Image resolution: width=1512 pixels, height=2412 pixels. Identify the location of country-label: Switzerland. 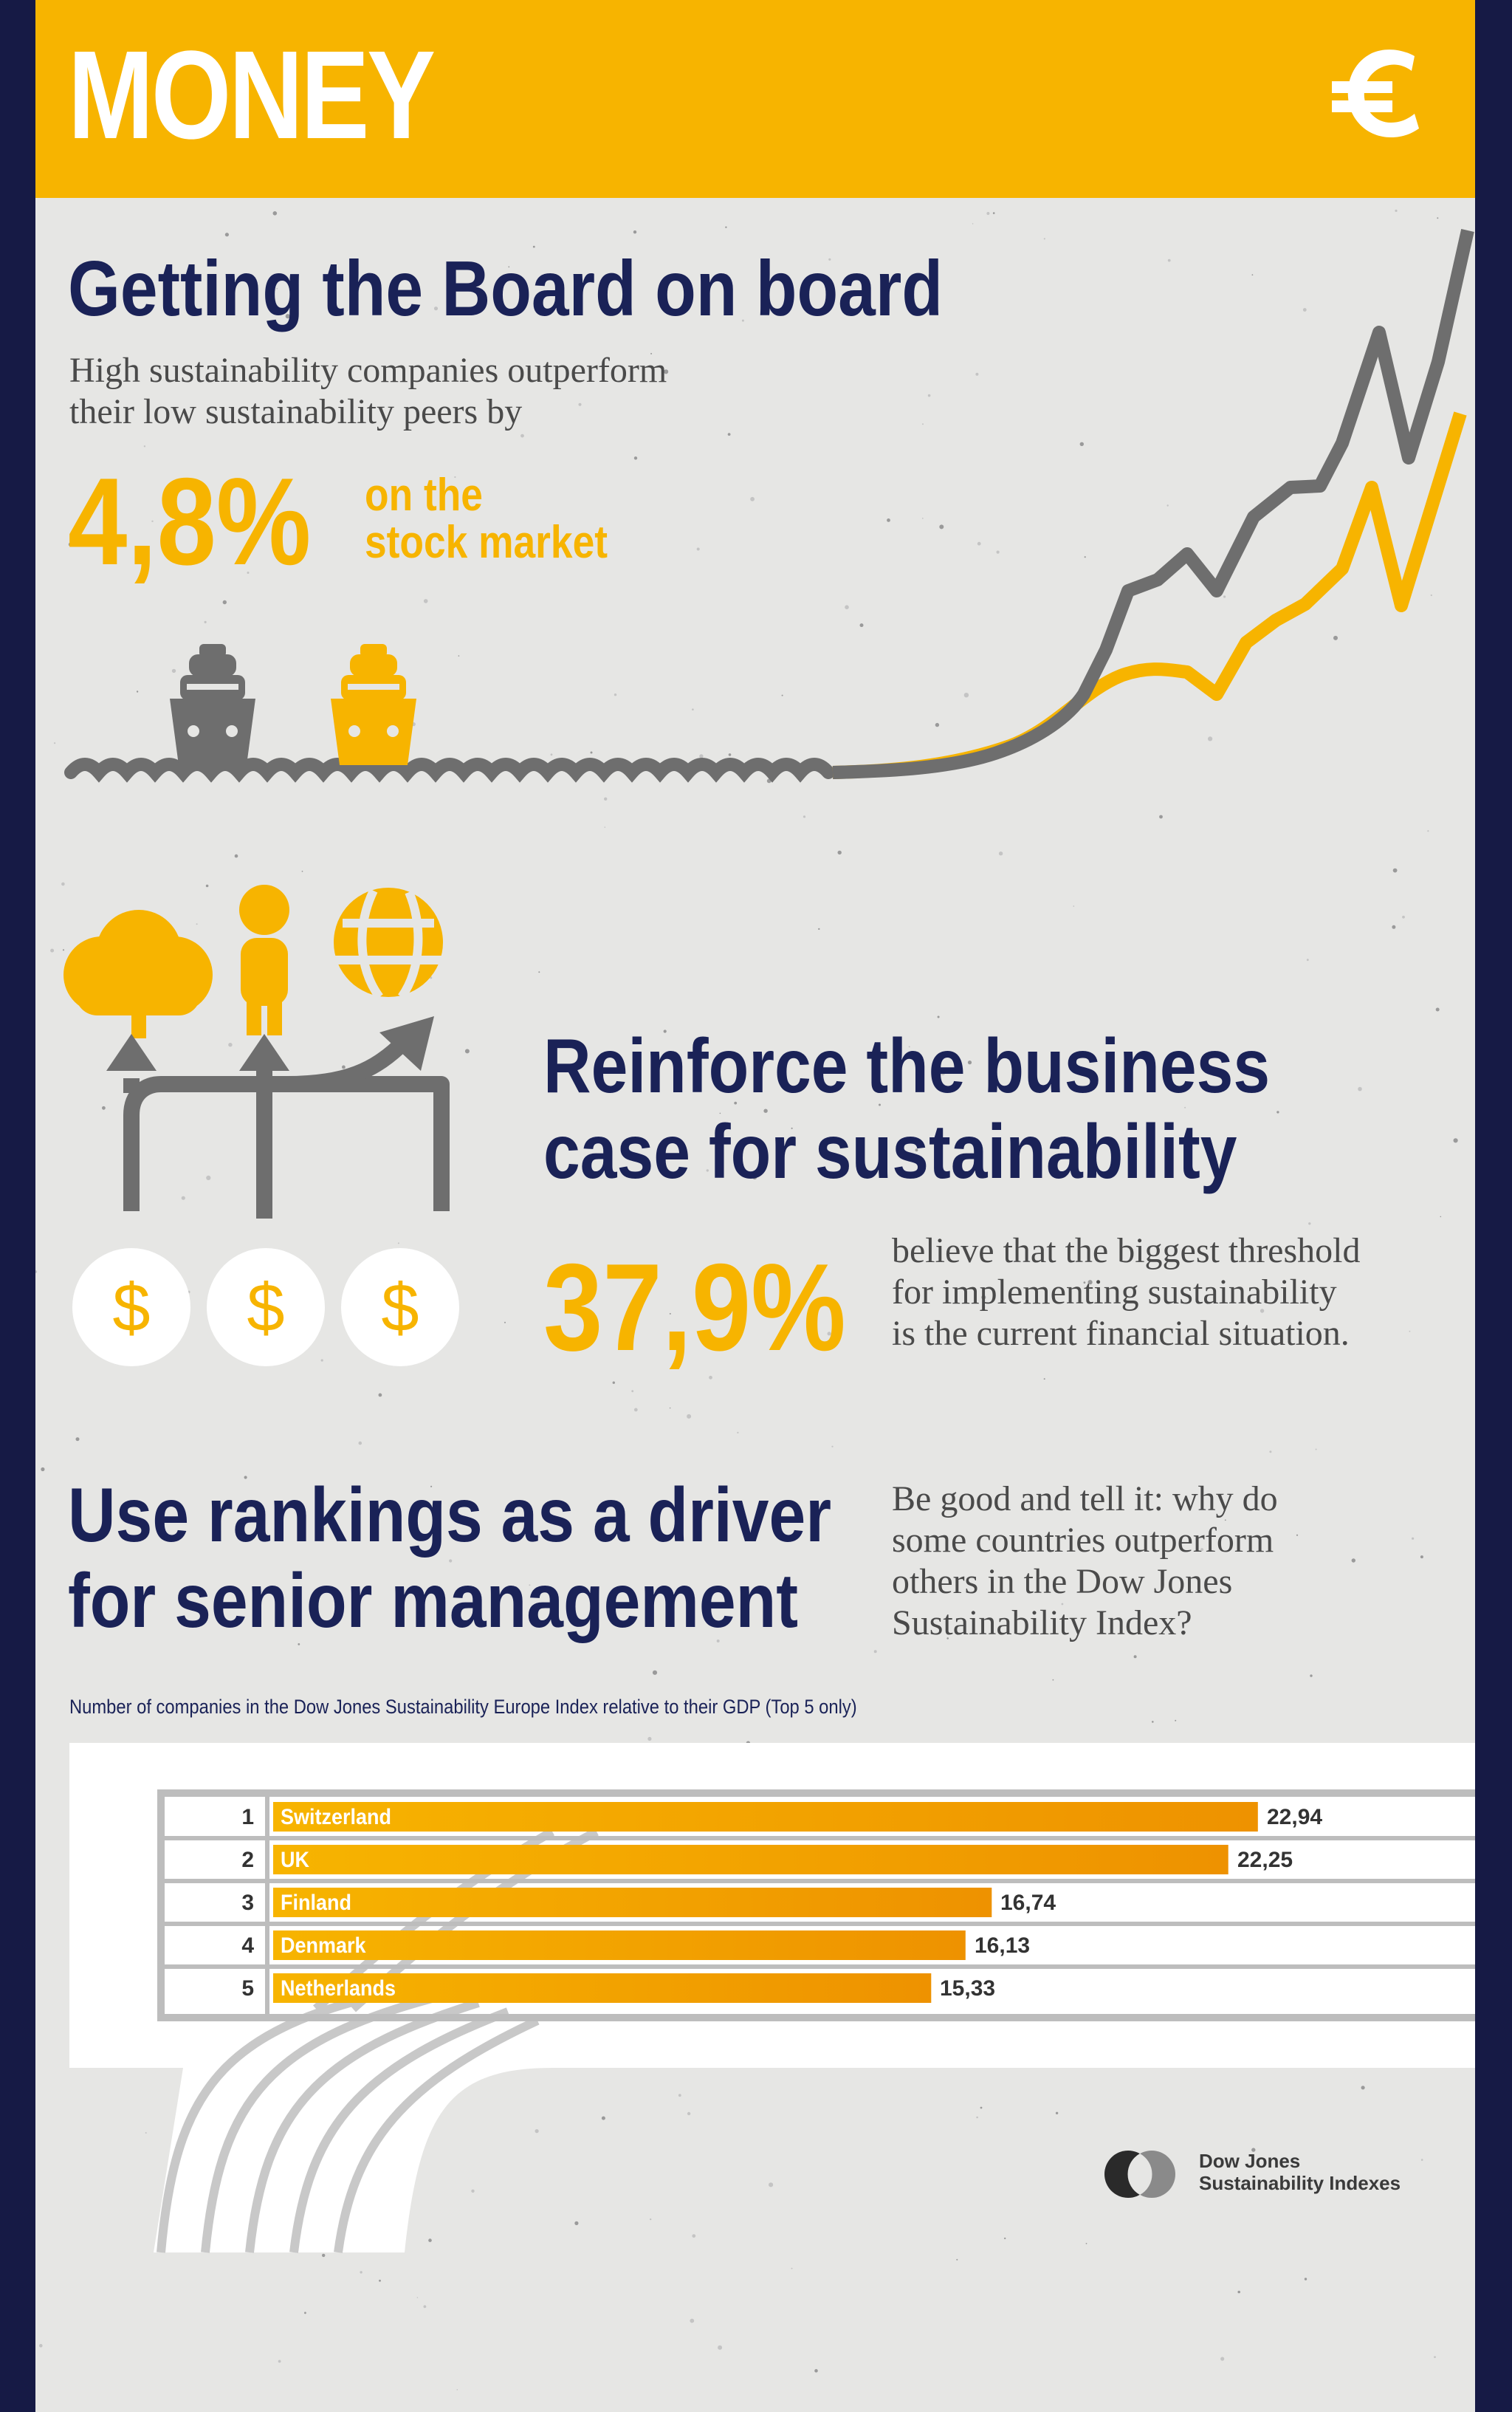
(336, 1817).